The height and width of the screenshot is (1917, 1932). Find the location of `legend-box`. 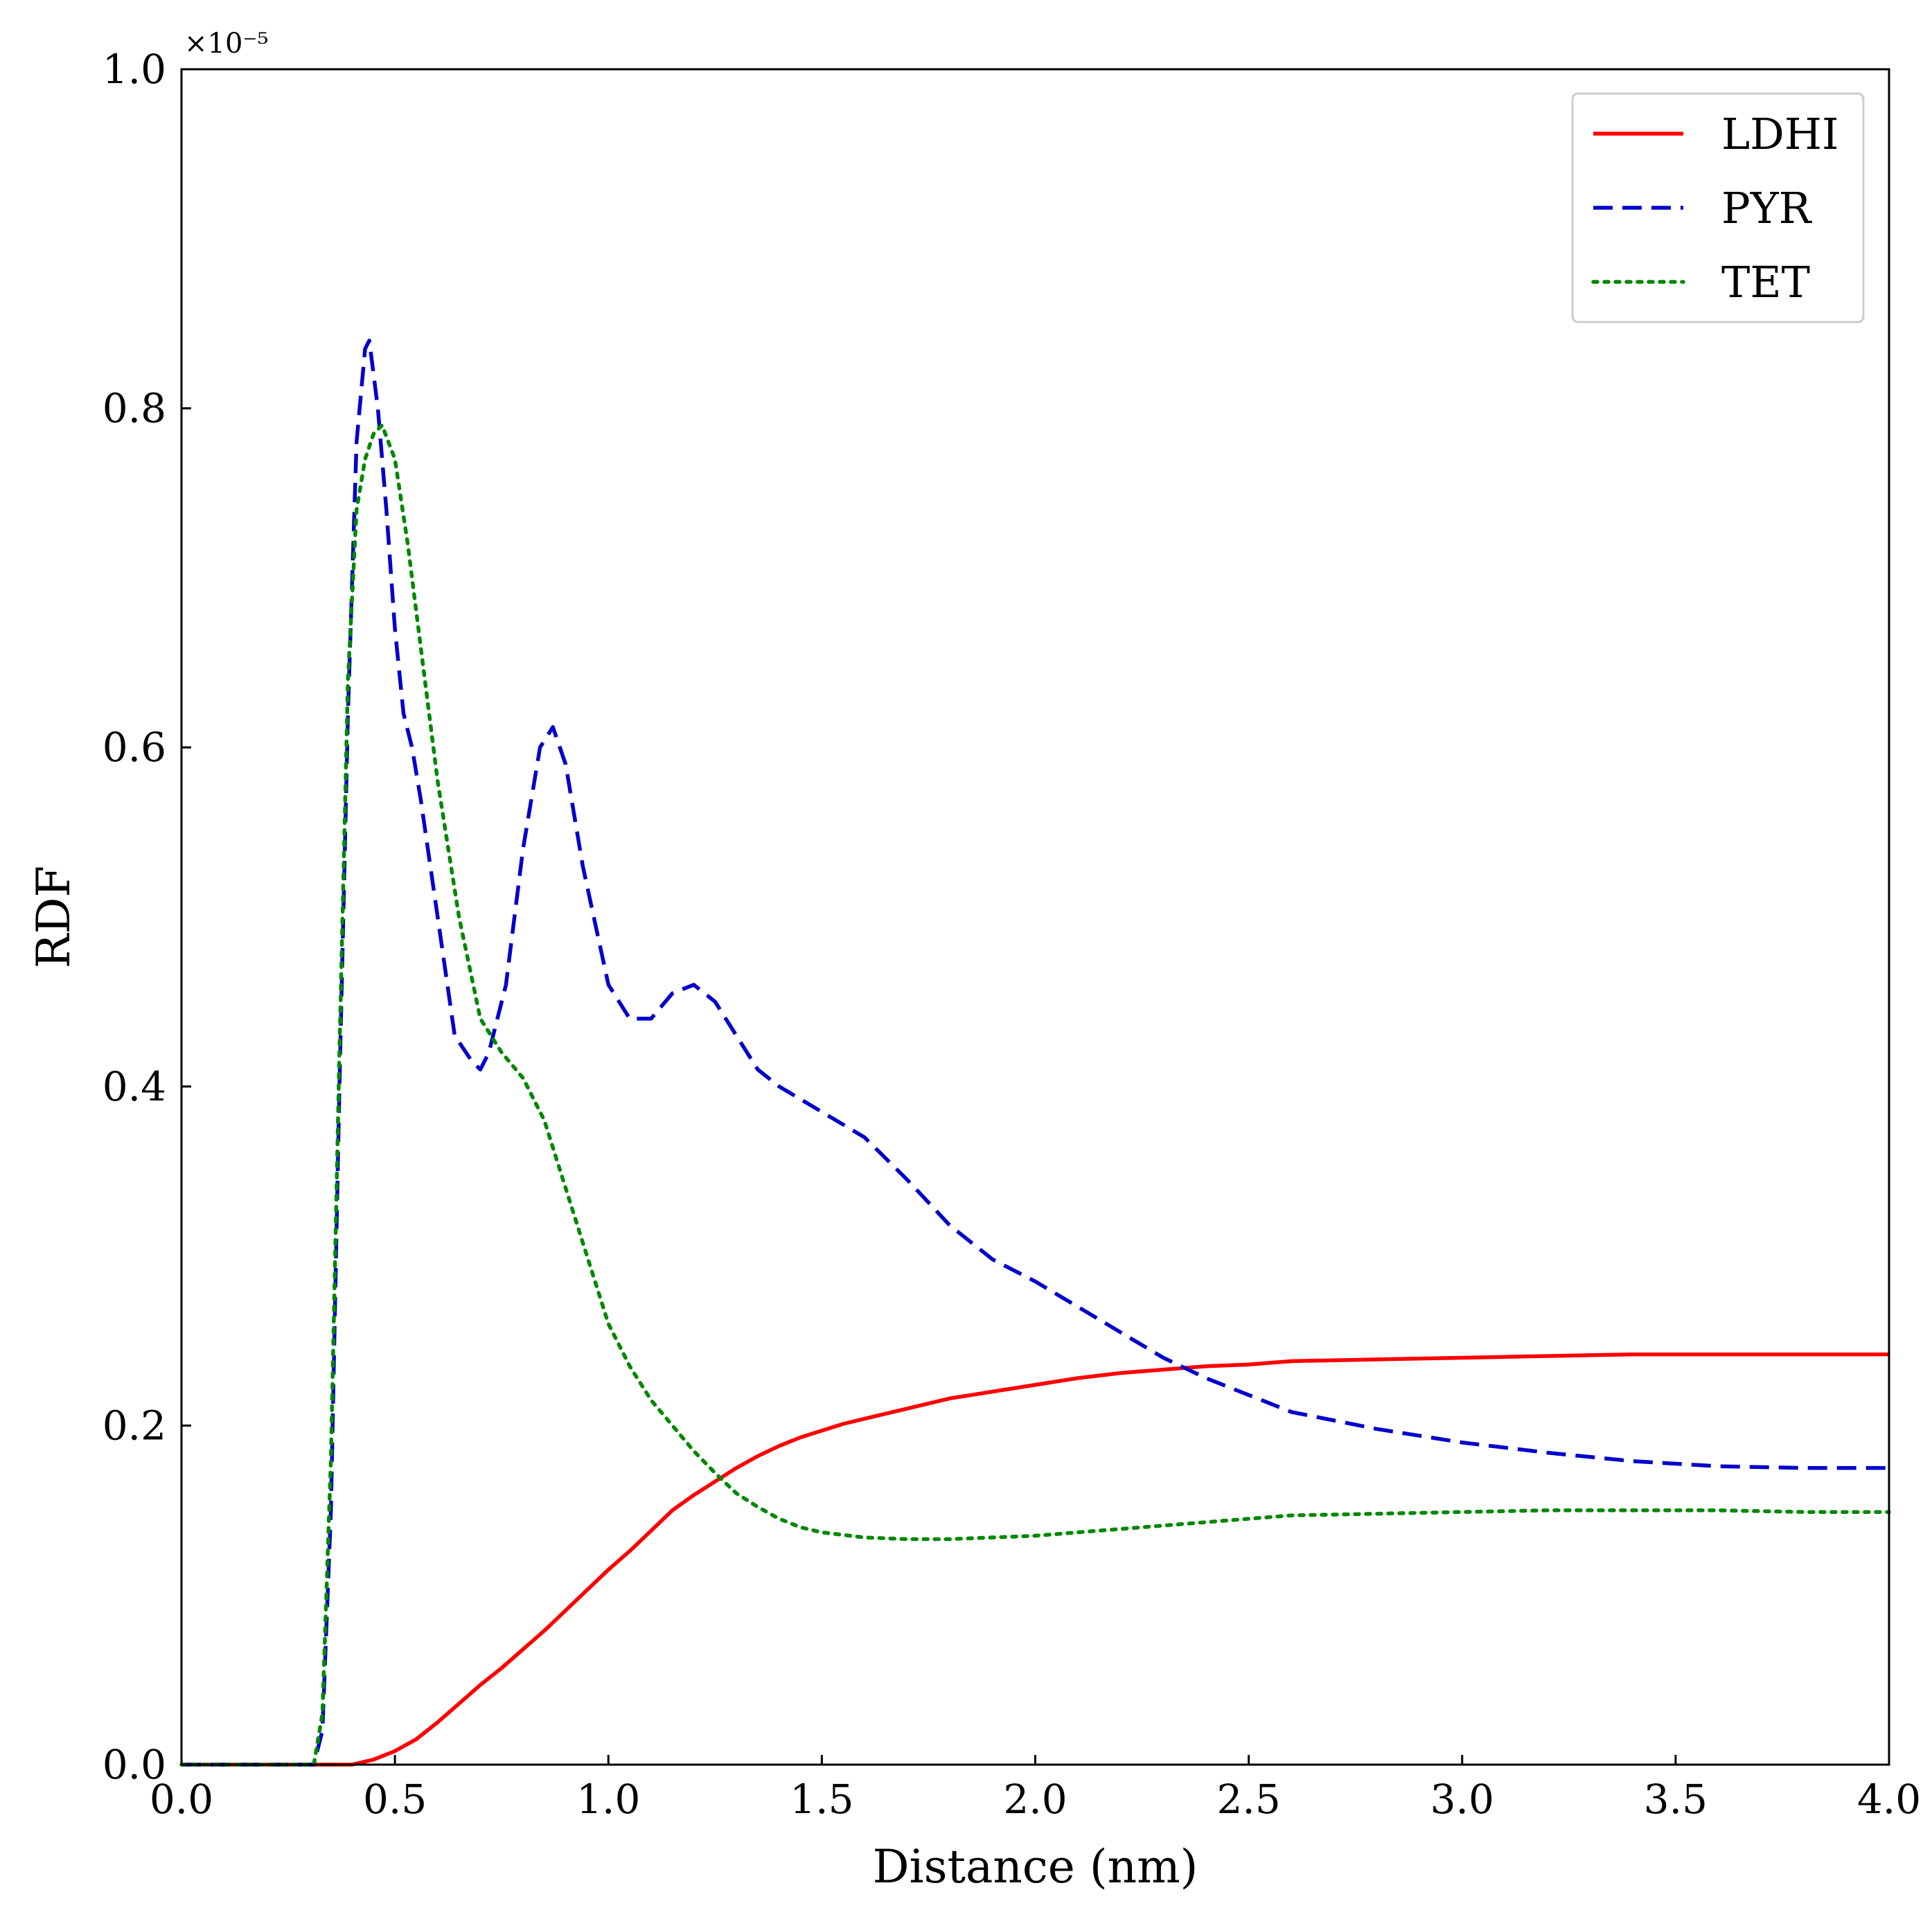

legend-box is located at coordinates (1718, 207).